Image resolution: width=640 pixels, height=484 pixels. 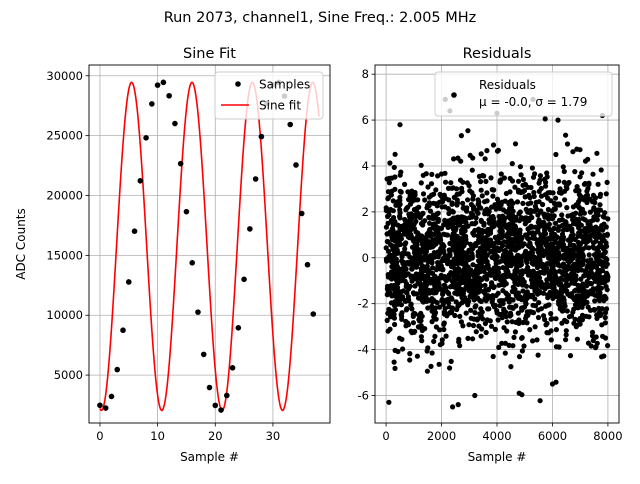 I want to click on residuals-y-tick-label: 0, so click(x=365, y=258).